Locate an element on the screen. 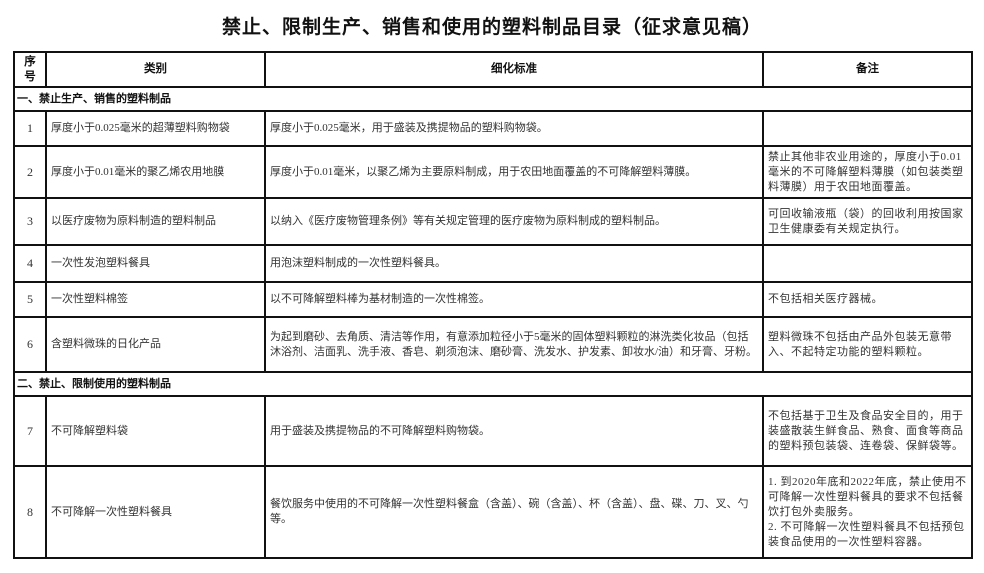 This screenshot has height=573, width=984. section-row: 一、禁止生产、销售的塑料制品 is located at coordinates (493, 99).